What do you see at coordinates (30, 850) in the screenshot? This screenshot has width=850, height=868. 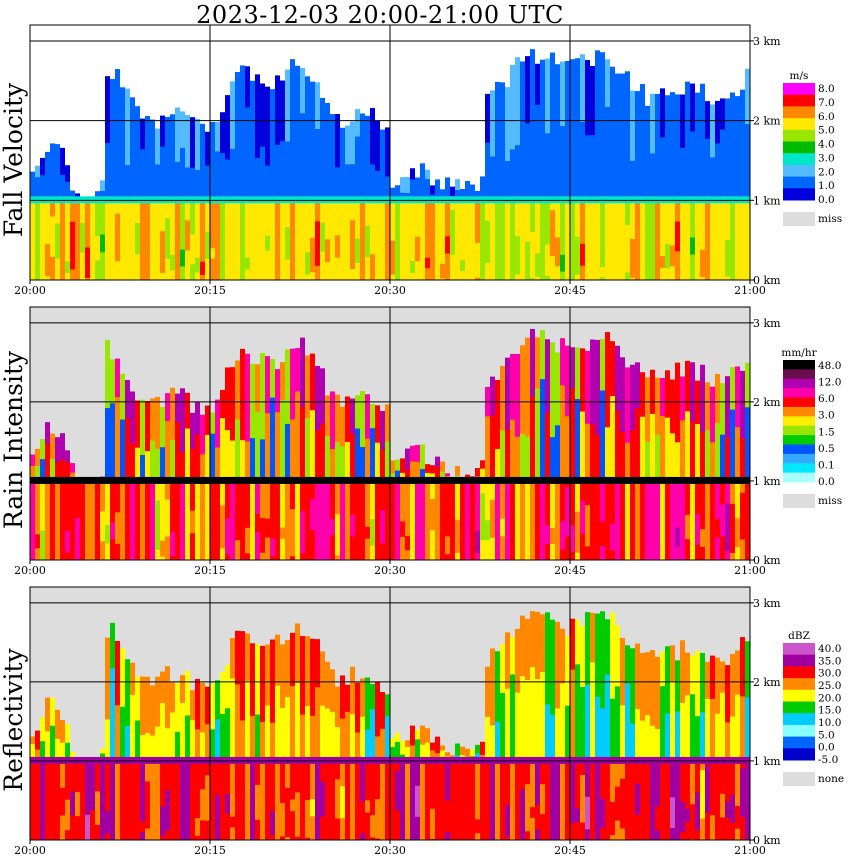 I see `x-tick-label: 20:00` at bounding box center [30, 850].